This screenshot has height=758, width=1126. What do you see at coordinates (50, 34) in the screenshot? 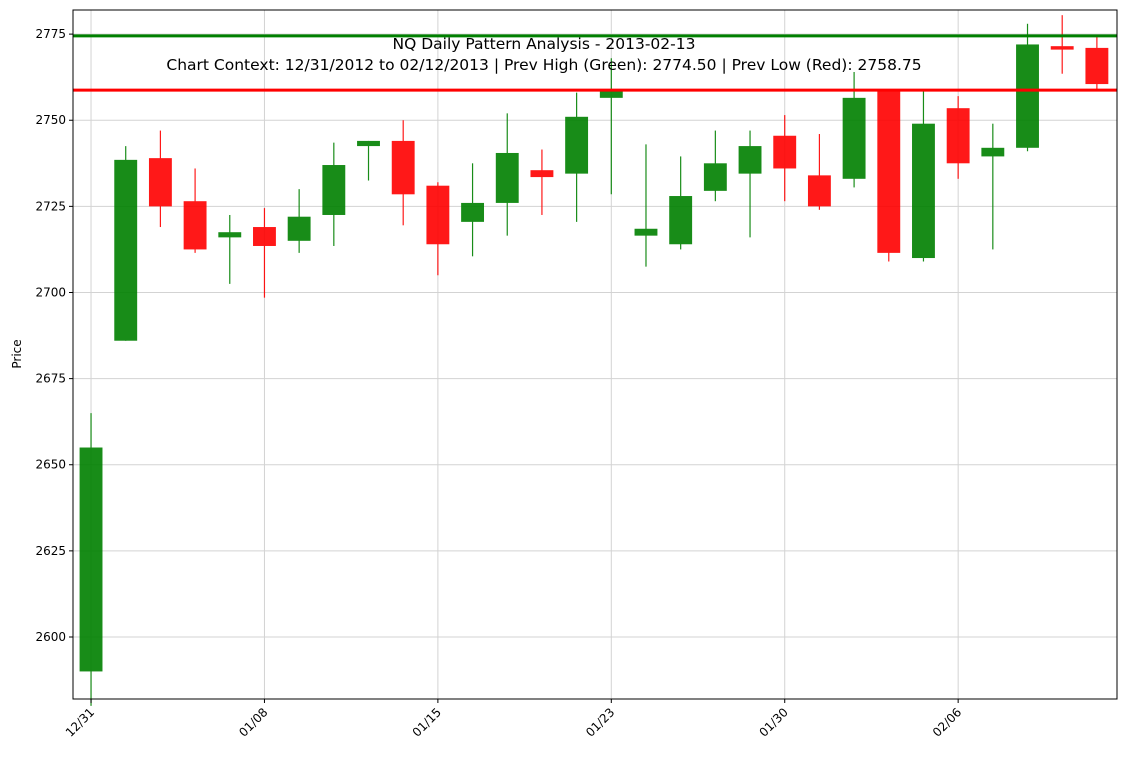
I see `y-tick-label: 2775` at bounding box center [50, 34].